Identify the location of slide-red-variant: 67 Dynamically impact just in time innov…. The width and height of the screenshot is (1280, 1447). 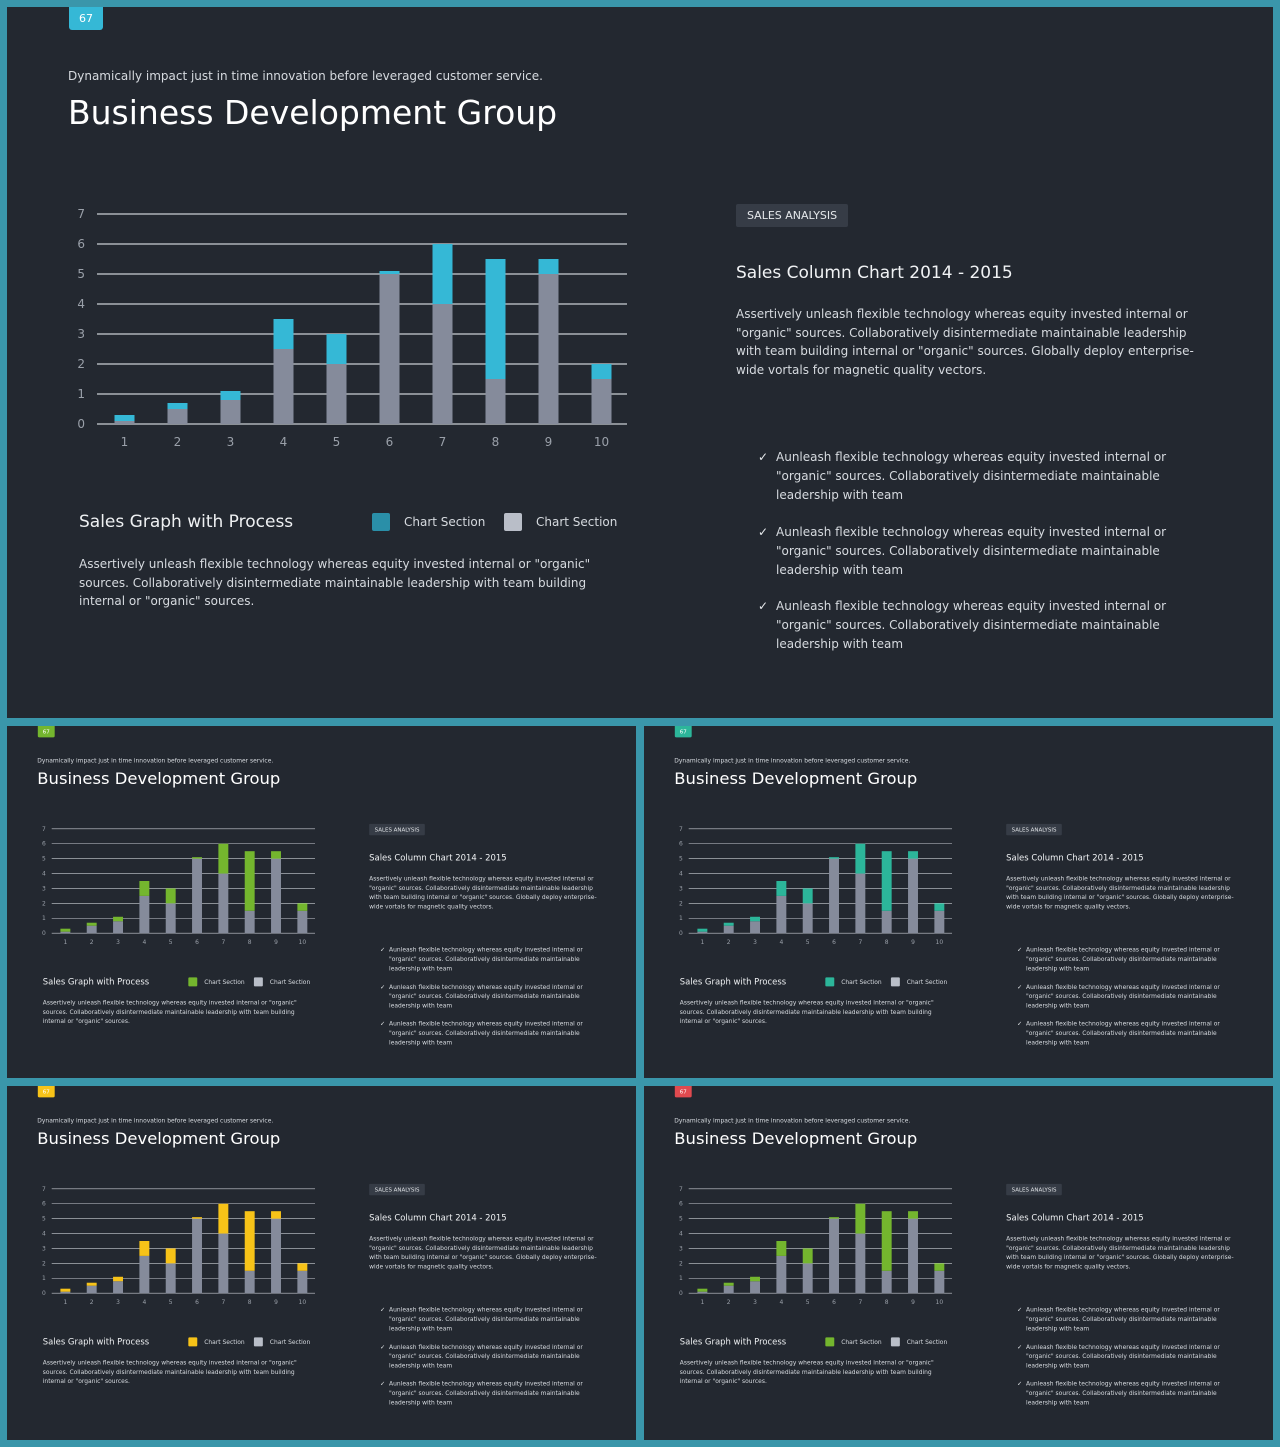
(958, 1263).